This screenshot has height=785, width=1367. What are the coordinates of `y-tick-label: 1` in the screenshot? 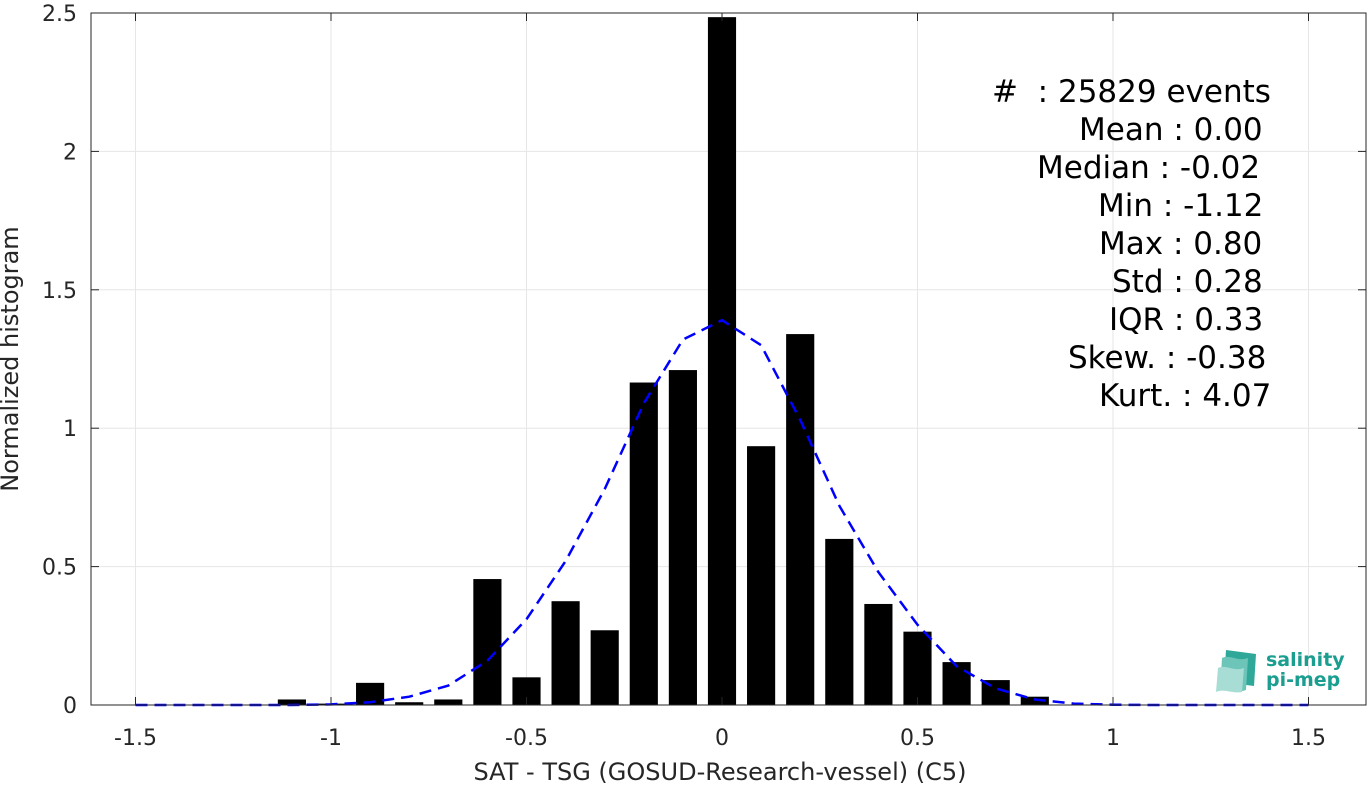 It's located at (70, 429).